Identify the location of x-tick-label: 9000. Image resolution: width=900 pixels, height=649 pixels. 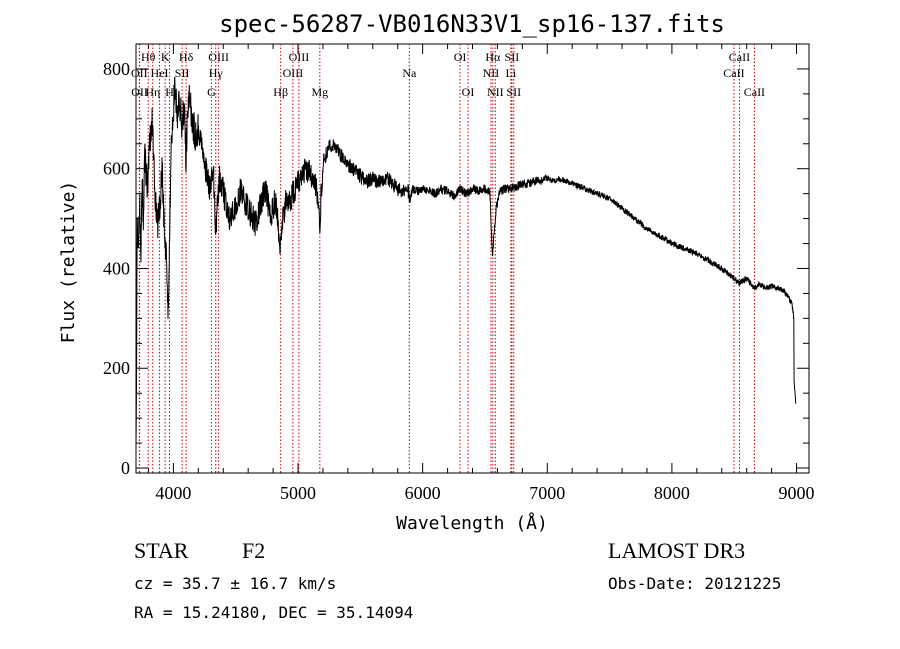
(797, 493).